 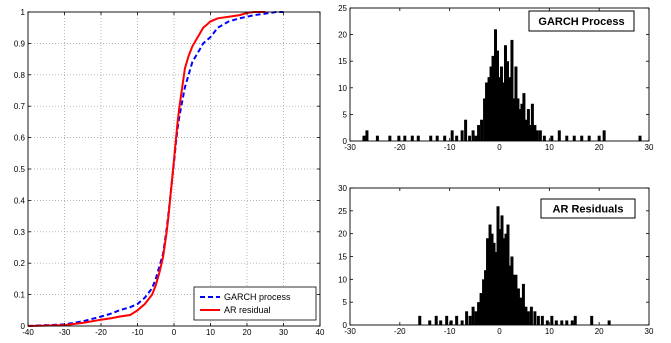 What do you see at coordinates (342, 188) in the screenshot?
I see `y-tick-label: 30` at bounding box center [342, 188].